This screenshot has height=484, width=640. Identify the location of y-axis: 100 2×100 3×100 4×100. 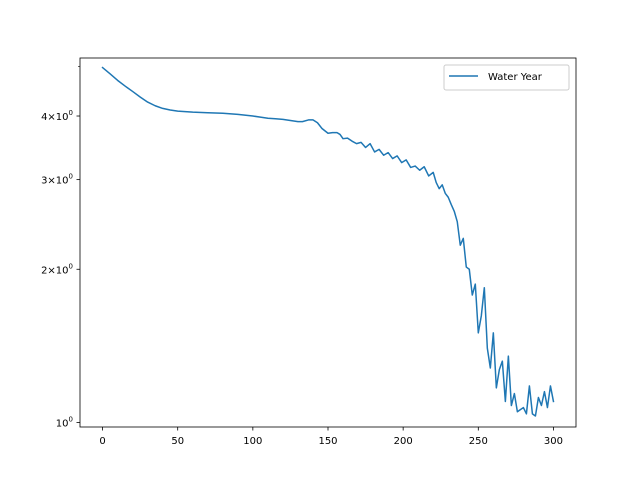
(60, 248).